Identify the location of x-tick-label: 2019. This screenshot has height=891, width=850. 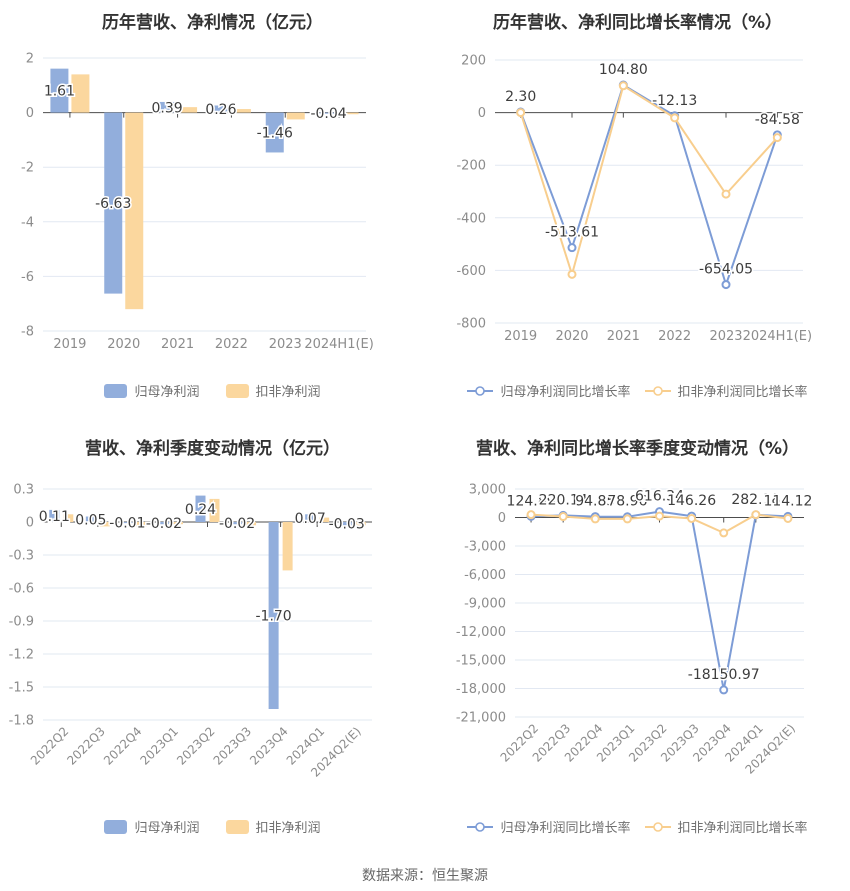
(520, 336).